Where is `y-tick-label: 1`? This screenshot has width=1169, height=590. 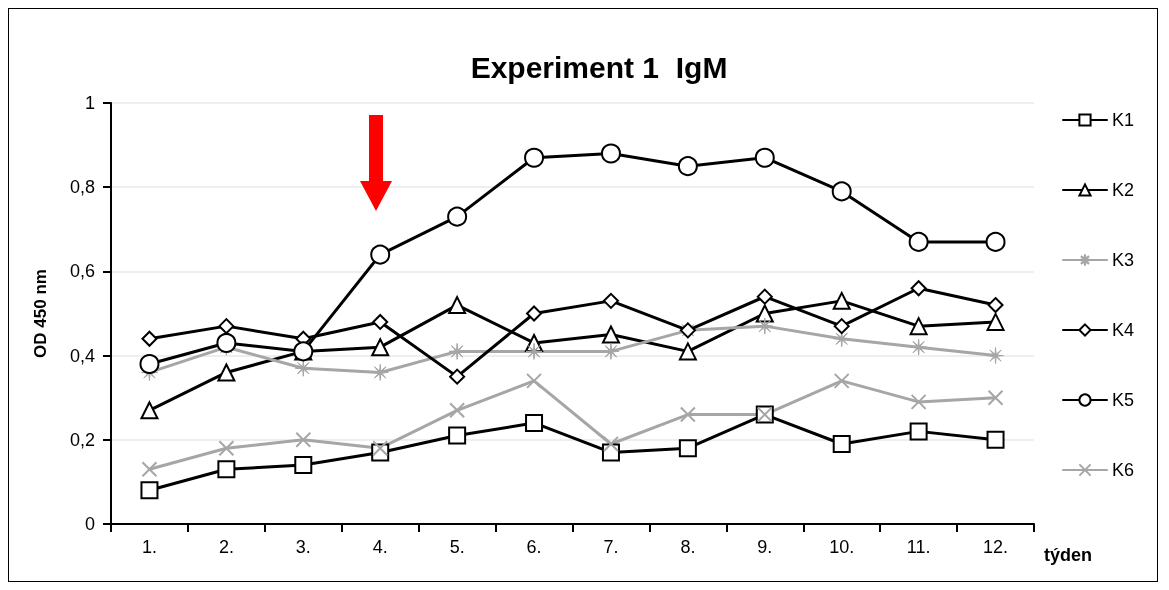 y-tick-label: 1 is located at coordinates (89, 103).